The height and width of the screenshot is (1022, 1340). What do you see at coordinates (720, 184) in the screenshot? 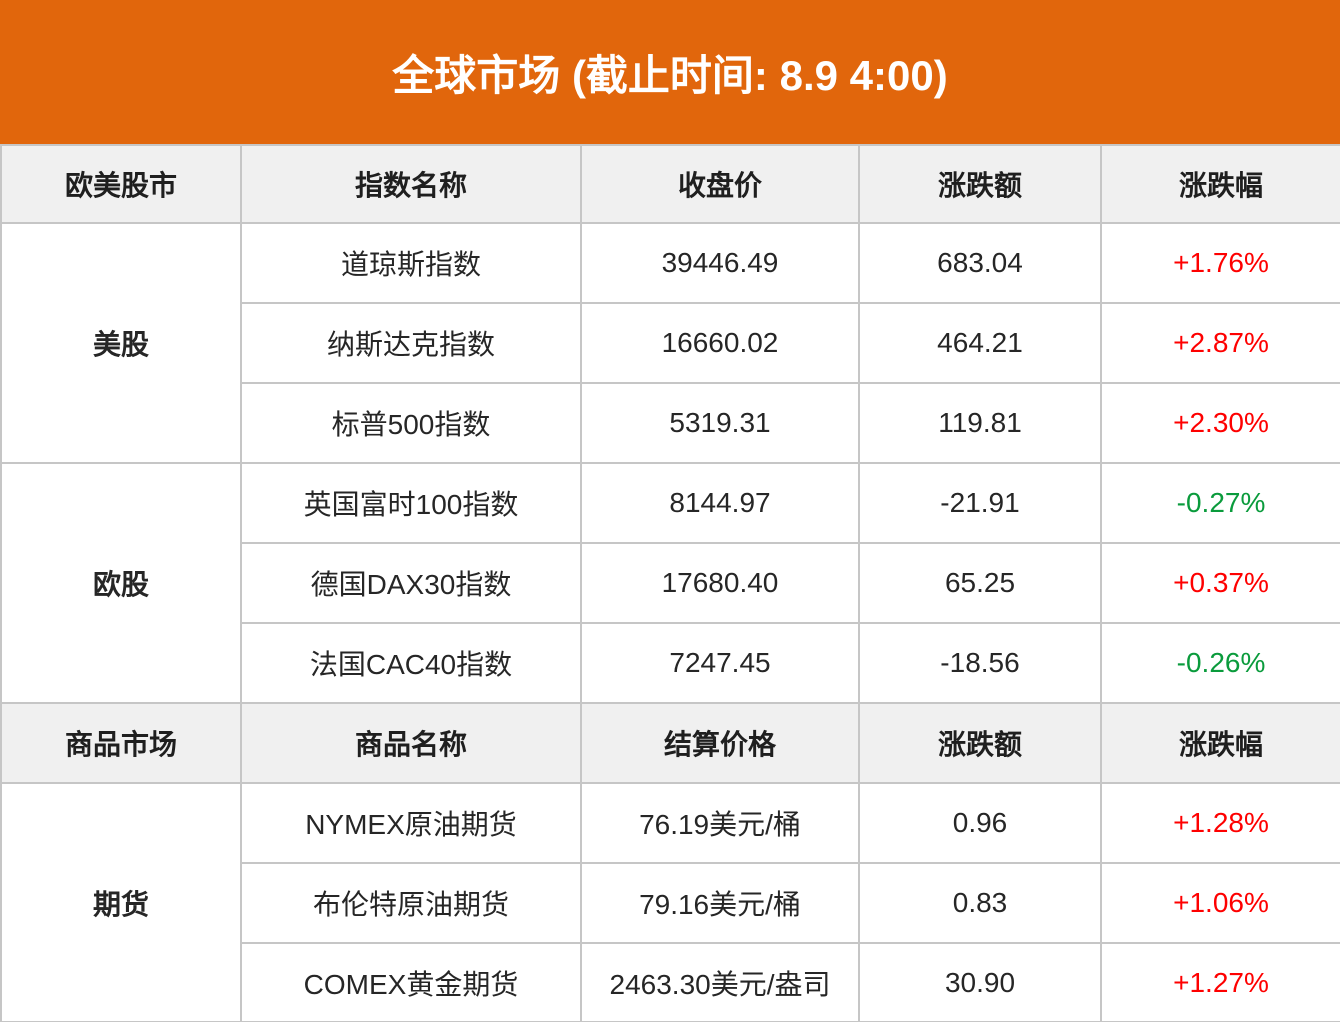
I see `header-cell-close-price: 收盘价` at bounding box center [720, 184].